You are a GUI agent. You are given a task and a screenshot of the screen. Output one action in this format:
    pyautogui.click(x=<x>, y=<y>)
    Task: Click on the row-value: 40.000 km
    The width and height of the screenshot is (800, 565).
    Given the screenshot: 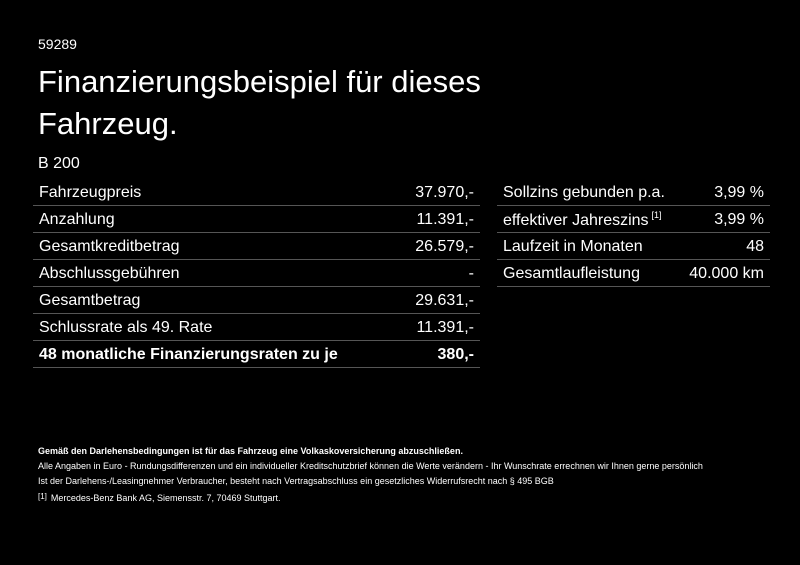 What is the action you would take?
    pyautogui.click(x=726, y=273)
    